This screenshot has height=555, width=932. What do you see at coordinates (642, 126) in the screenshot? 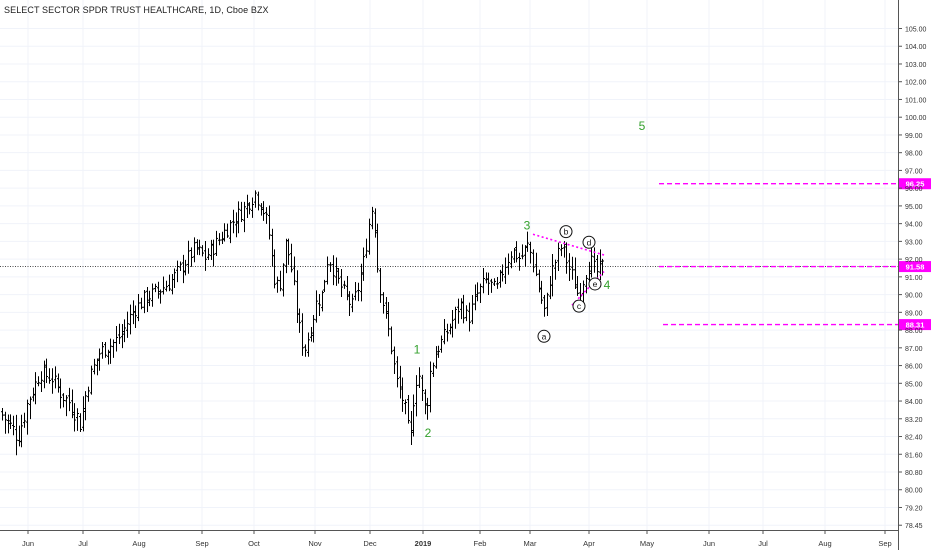
I see `wave-label: 5` at bounding box center [642, 126].